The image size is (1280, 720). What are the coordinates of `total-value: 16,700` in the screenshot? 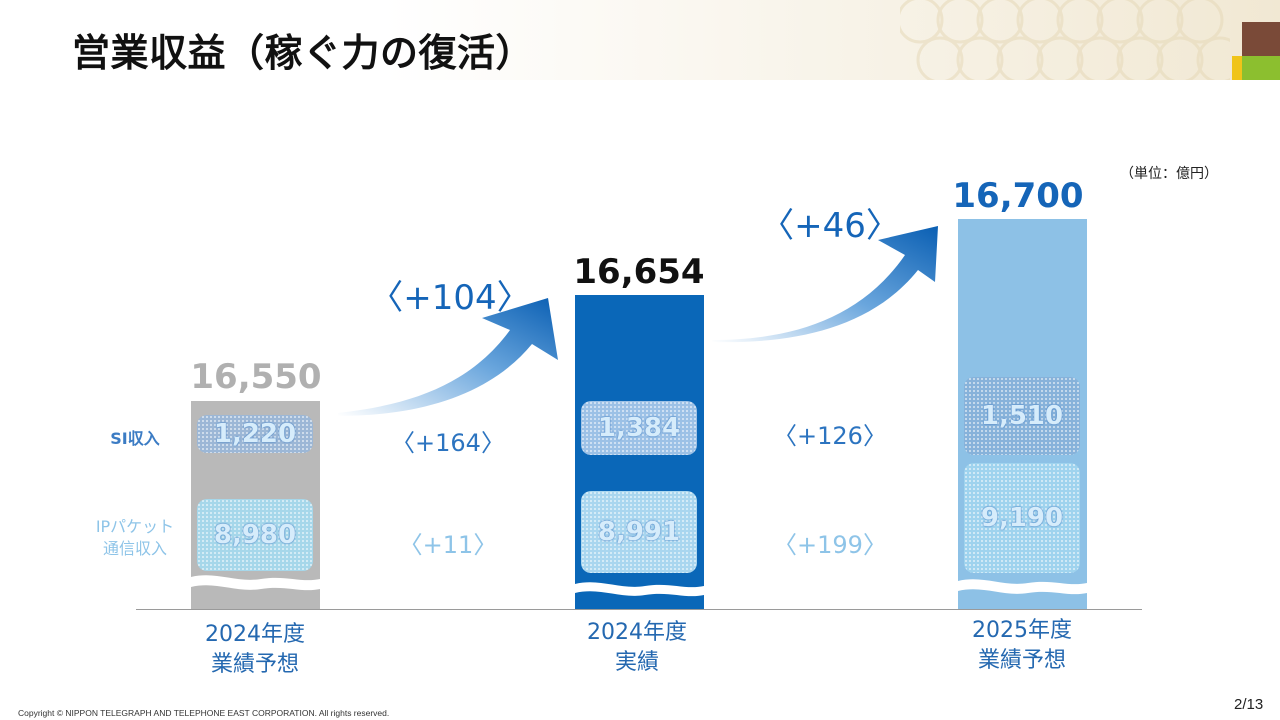 It's located at (1018, 196).